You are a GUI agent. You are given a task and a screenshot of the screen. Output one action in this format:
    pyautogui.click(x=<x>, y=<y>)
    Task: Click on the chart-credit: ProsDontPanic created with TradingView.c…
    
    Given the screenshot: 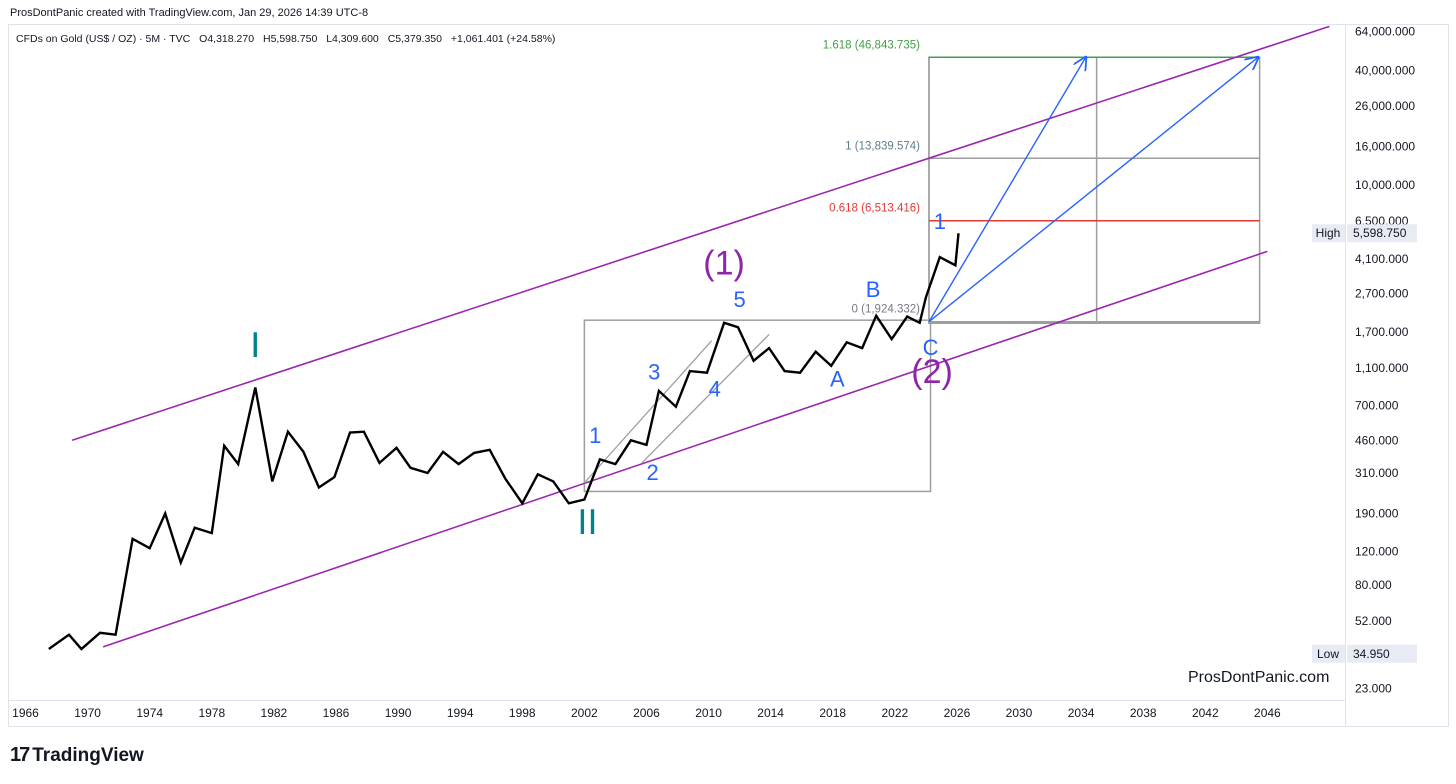 What is the action you would take?
    pyautogui.click(x=189, y=13)
    